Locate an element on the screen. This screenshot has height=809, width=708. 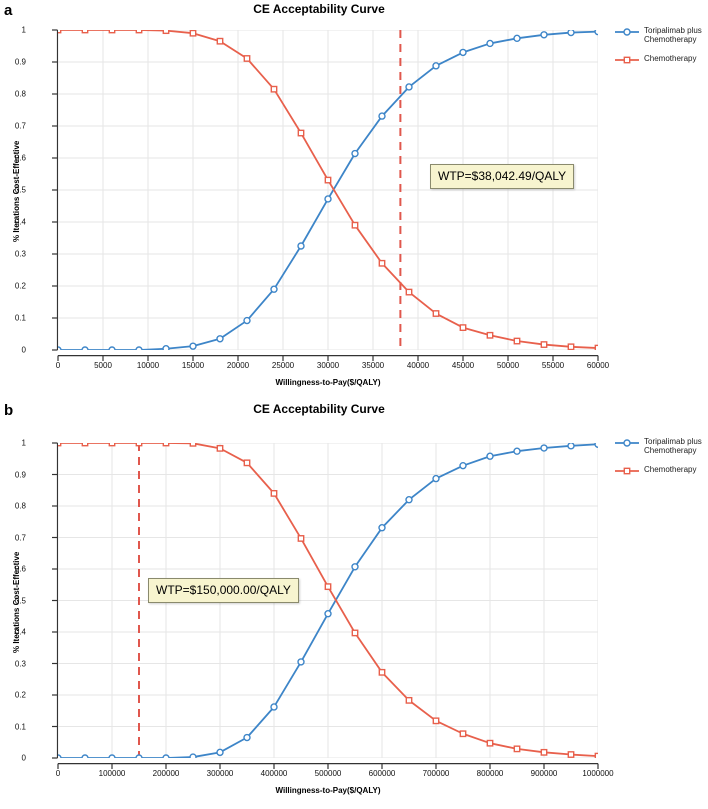
panel-b-y-tick-label: 0.8 is located at coordinates (20, 506).